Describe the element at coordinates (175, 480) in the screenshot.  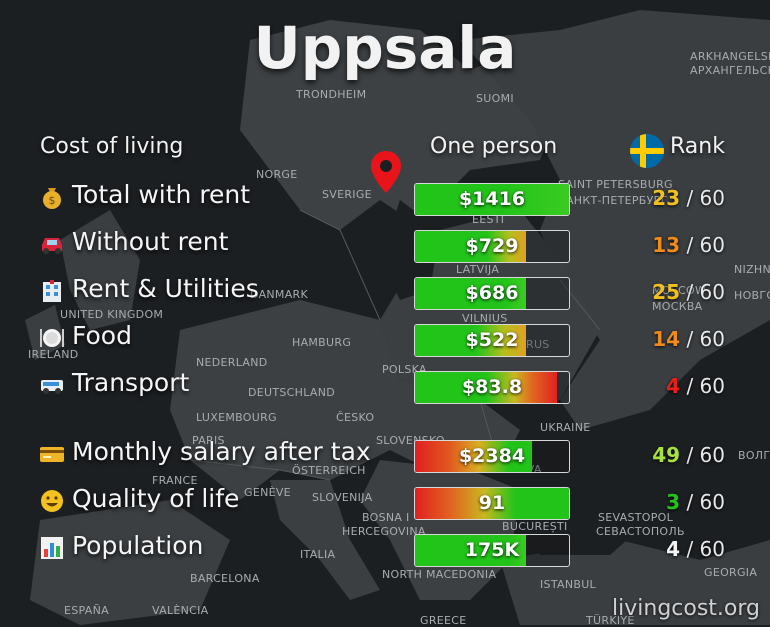
I see `map-label: FRANCE` at that location.